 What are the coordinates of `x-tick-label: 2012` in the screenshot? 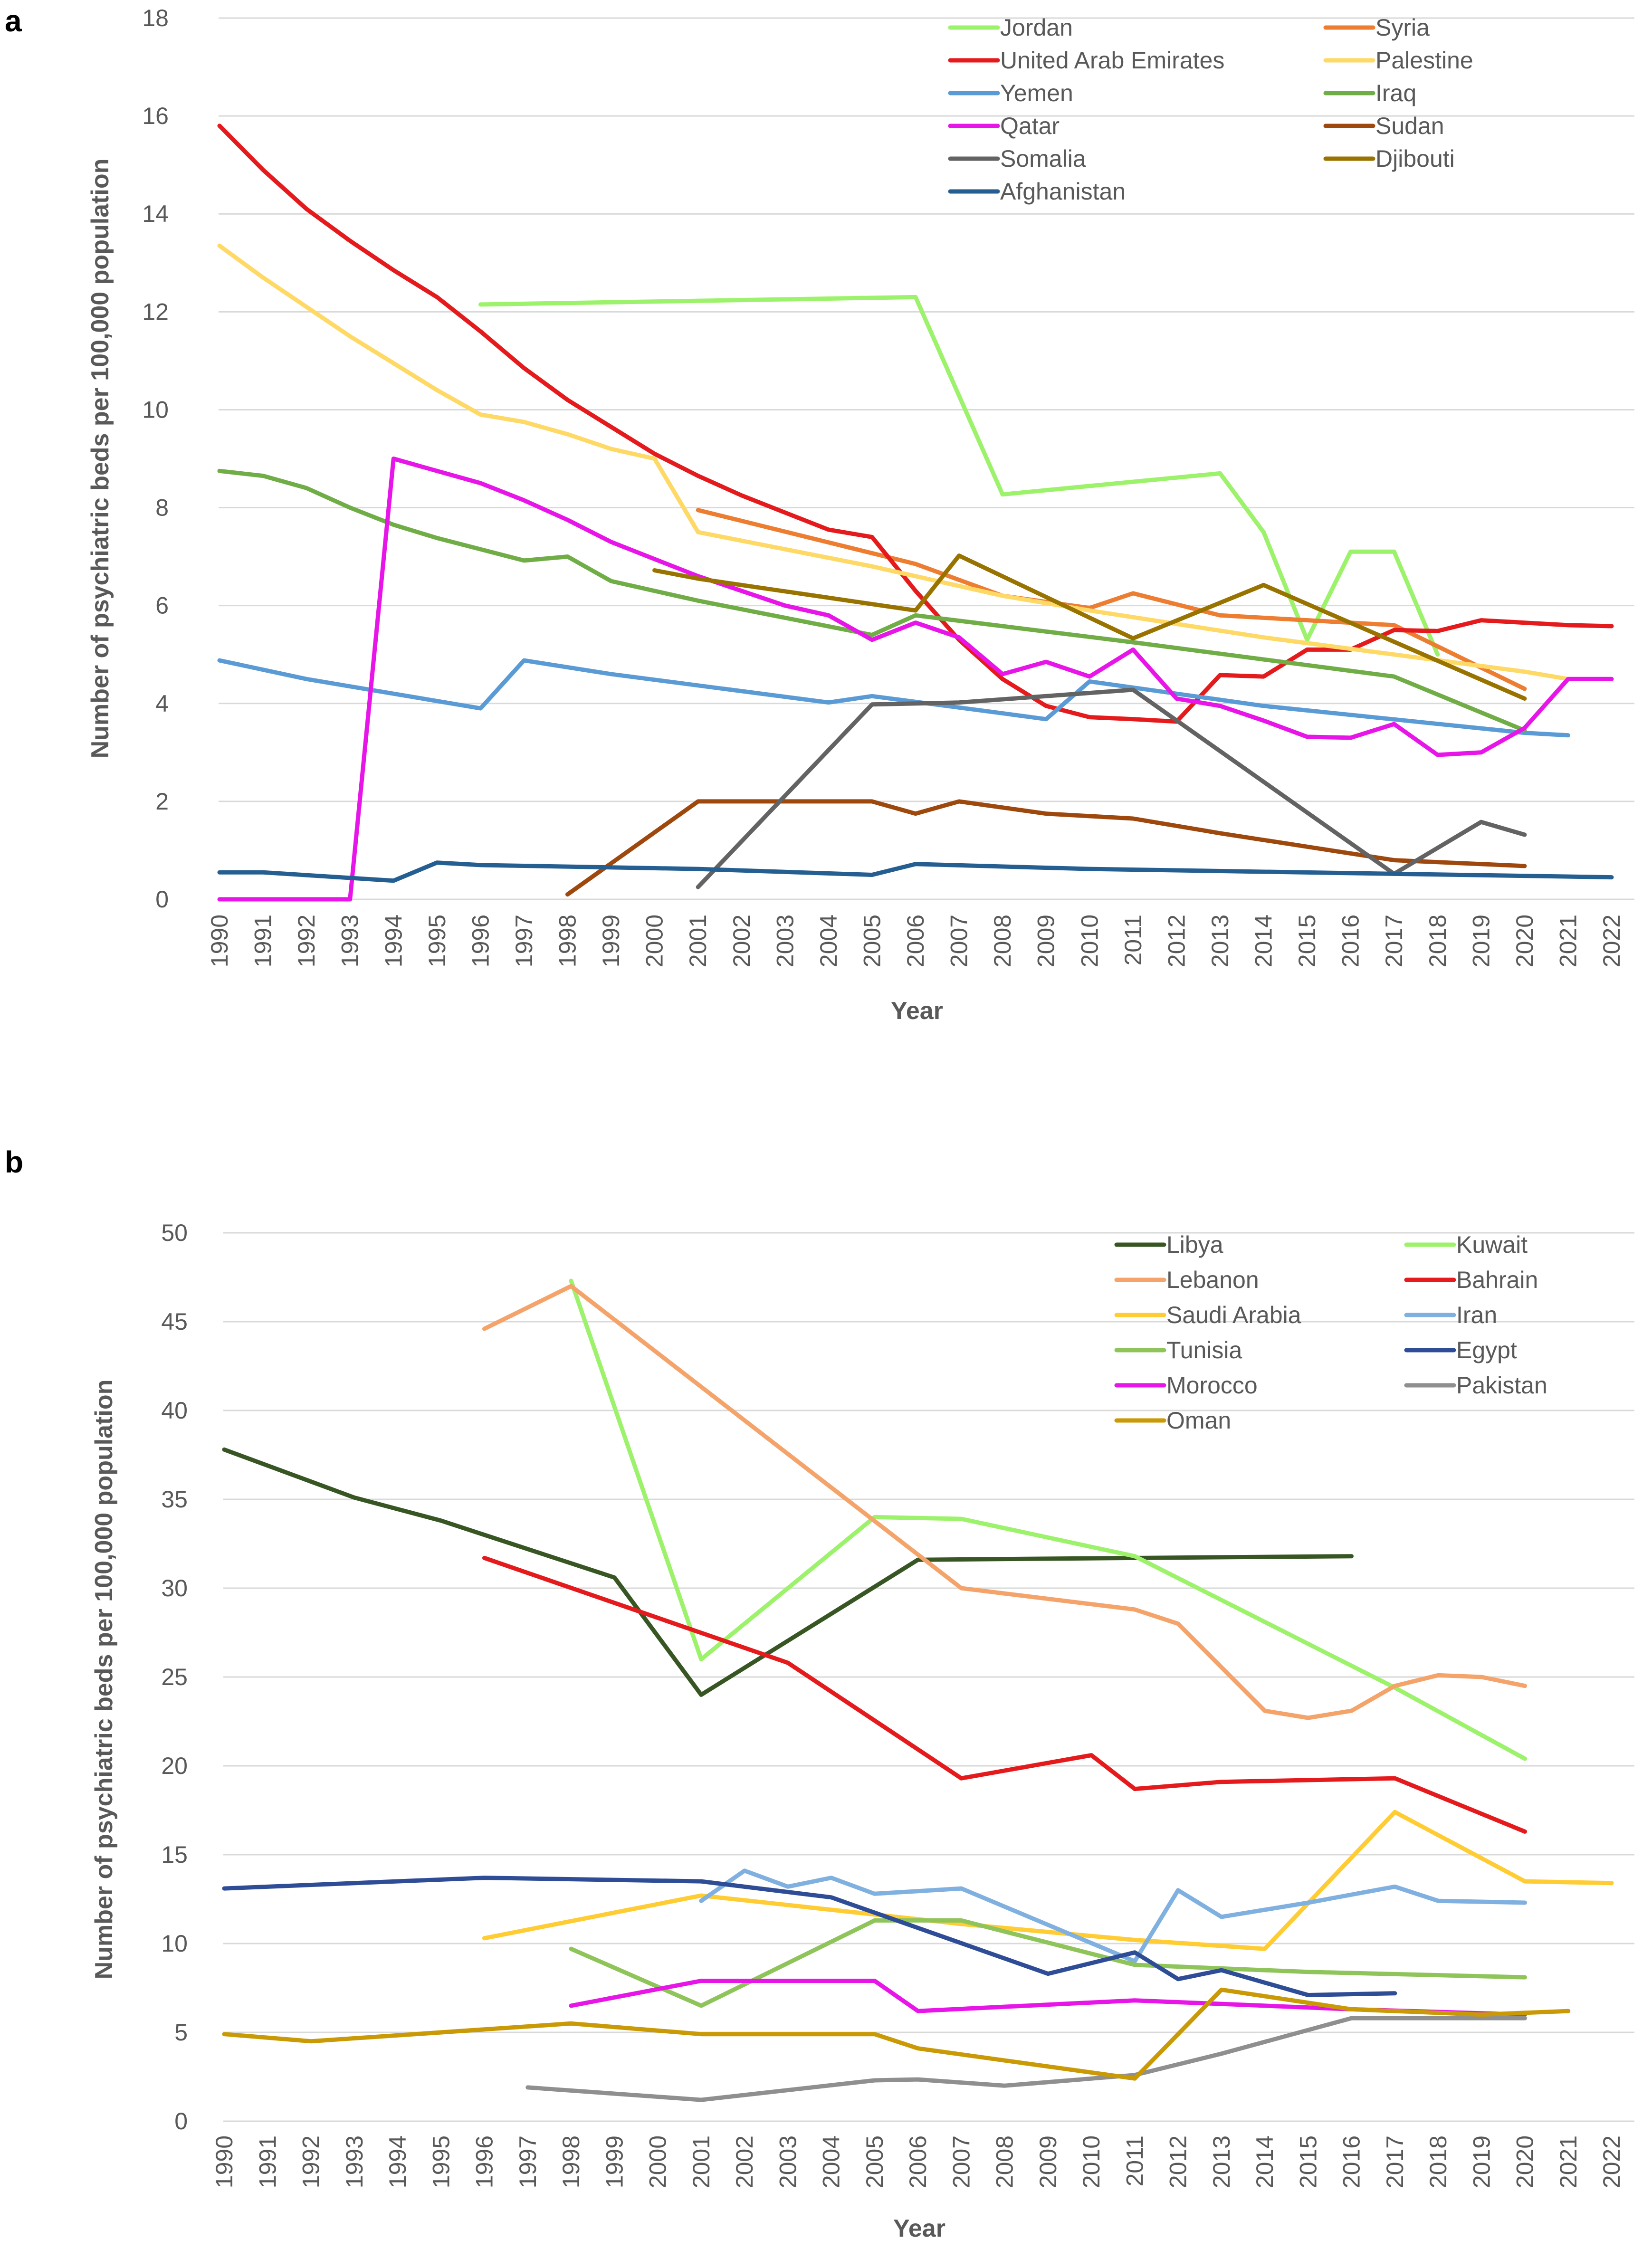 It's located at (1176, 941).